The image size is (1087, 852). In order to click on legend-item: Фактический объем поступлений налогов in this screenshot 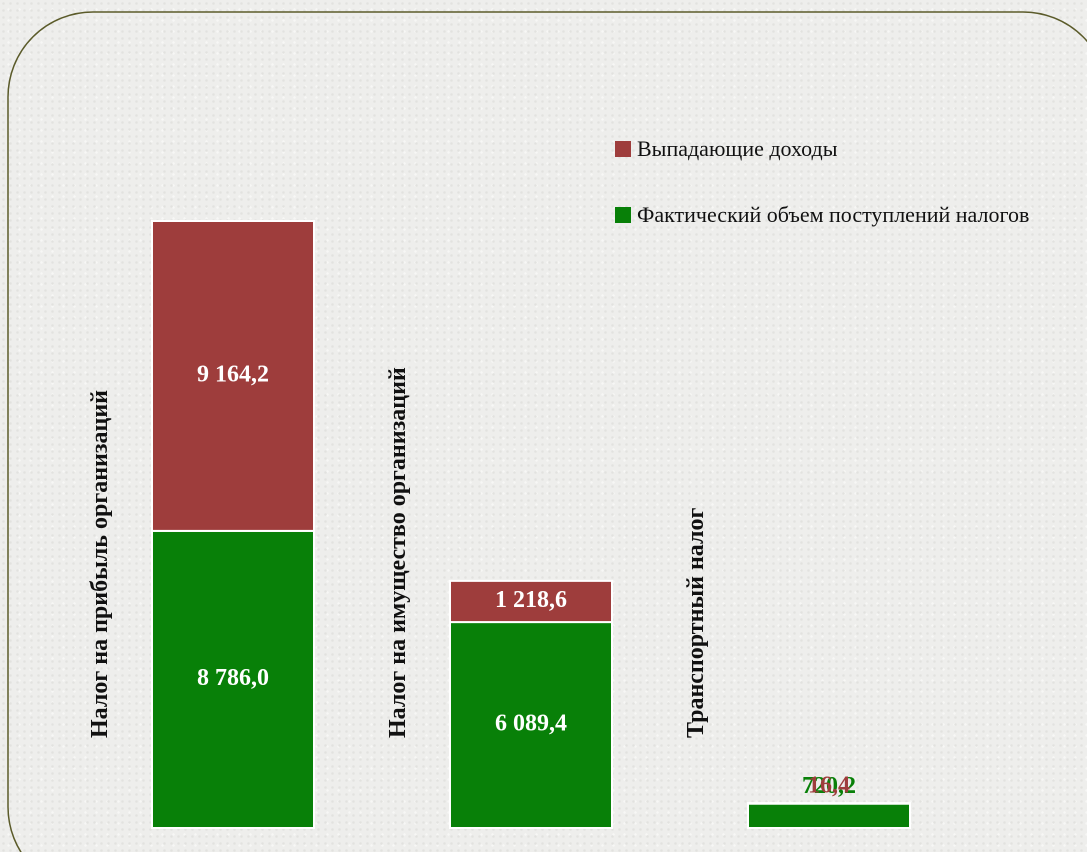, I will do `click(840, 215)`.